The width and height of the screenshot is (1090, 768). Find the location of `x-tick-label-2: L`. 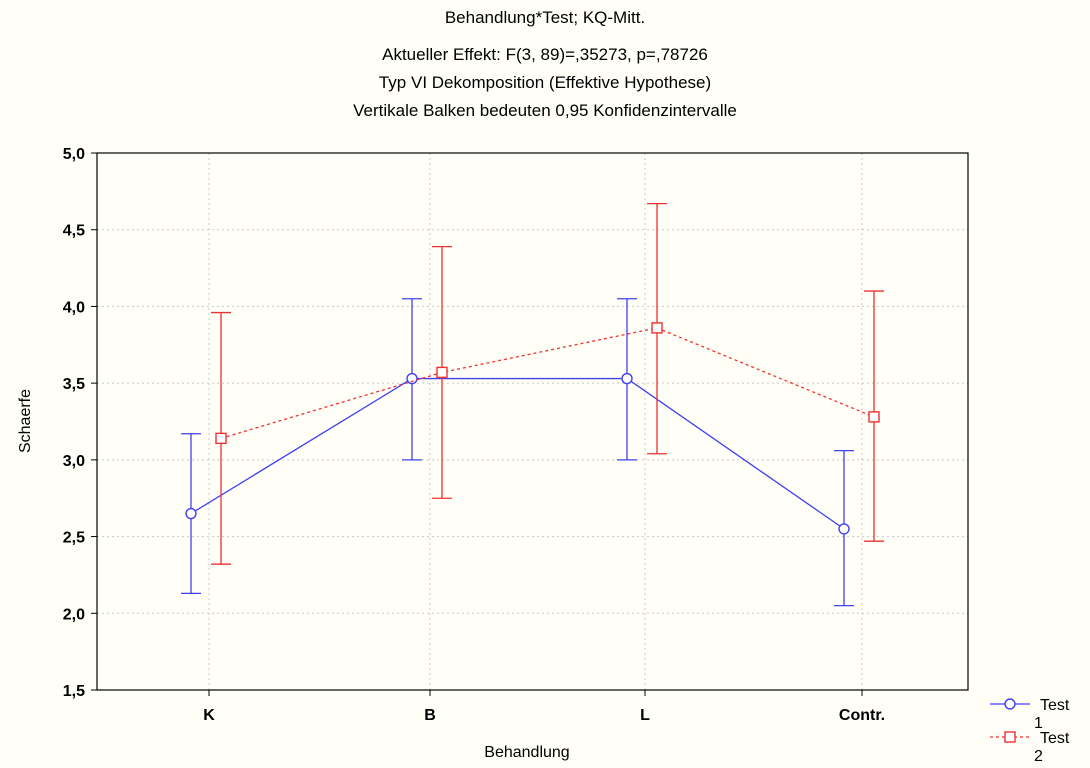

x-tick-label-2: L is located at coordinates (645, 715).